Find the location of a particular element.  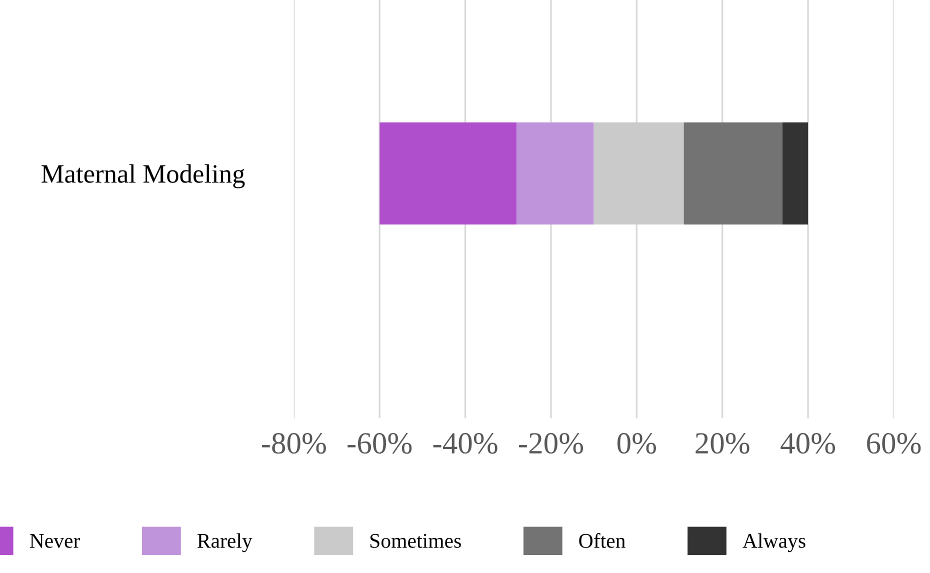

x-tick-label: 0% is located at coordinates (636, 443).